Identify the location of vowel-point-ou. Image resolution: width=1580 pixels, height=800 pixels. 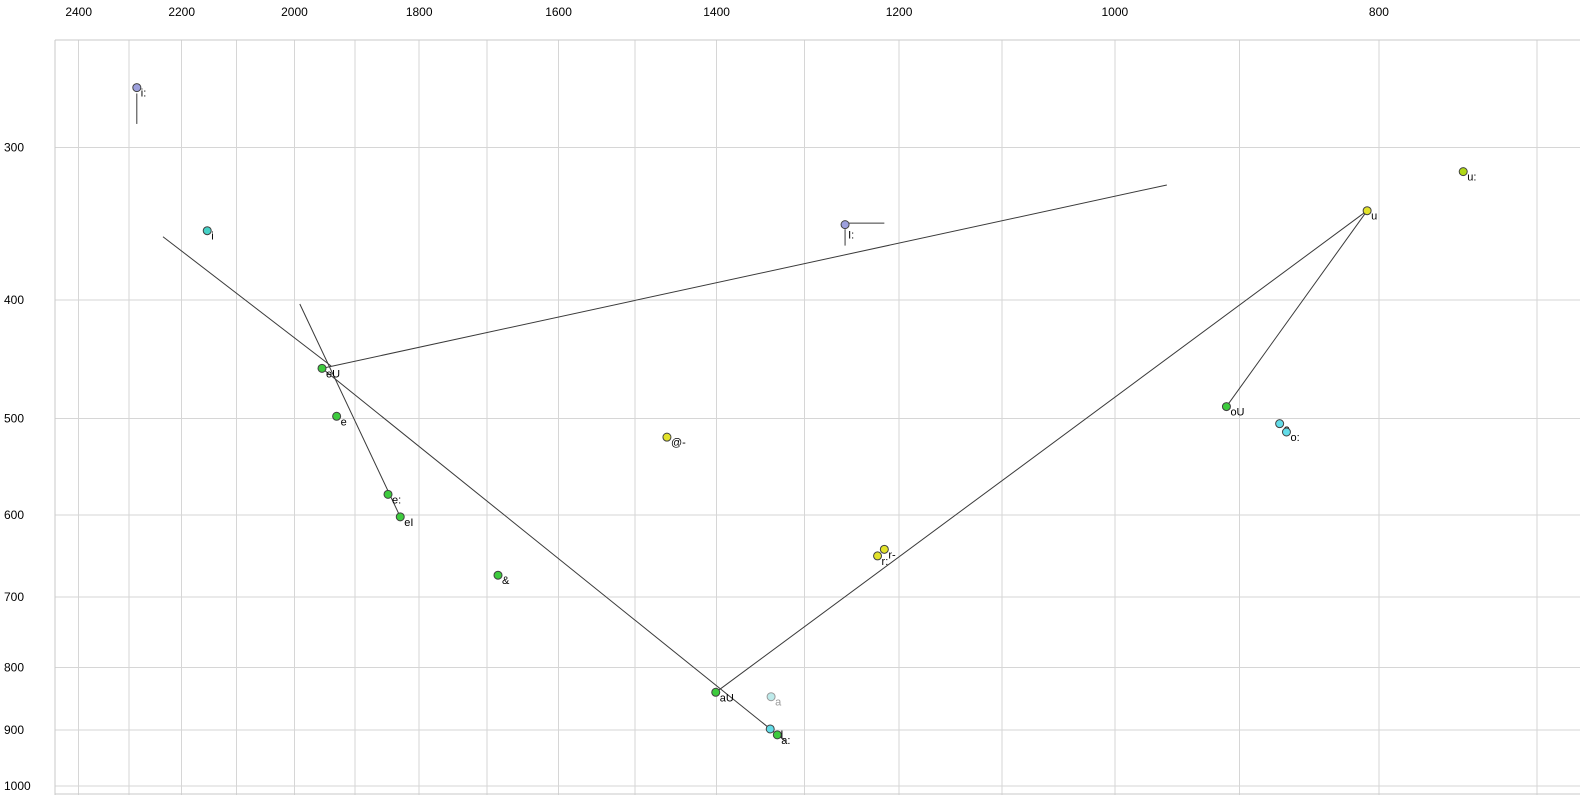
(1226, 407).